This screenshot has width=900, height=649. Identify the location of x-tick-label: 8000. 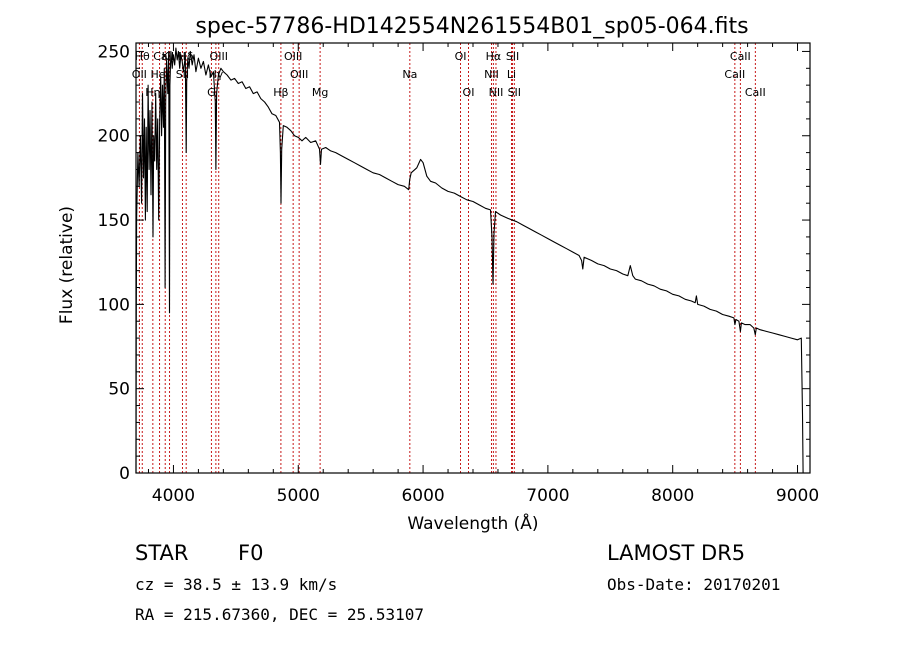
(672, 496).